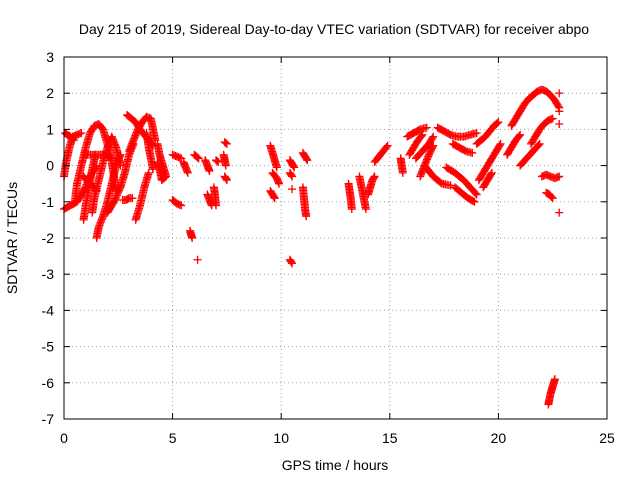  I want to click on y-tick-labels: -7 -6 -5 -4 -3 -2 -1 0 1 2 3, so click(48, 238).